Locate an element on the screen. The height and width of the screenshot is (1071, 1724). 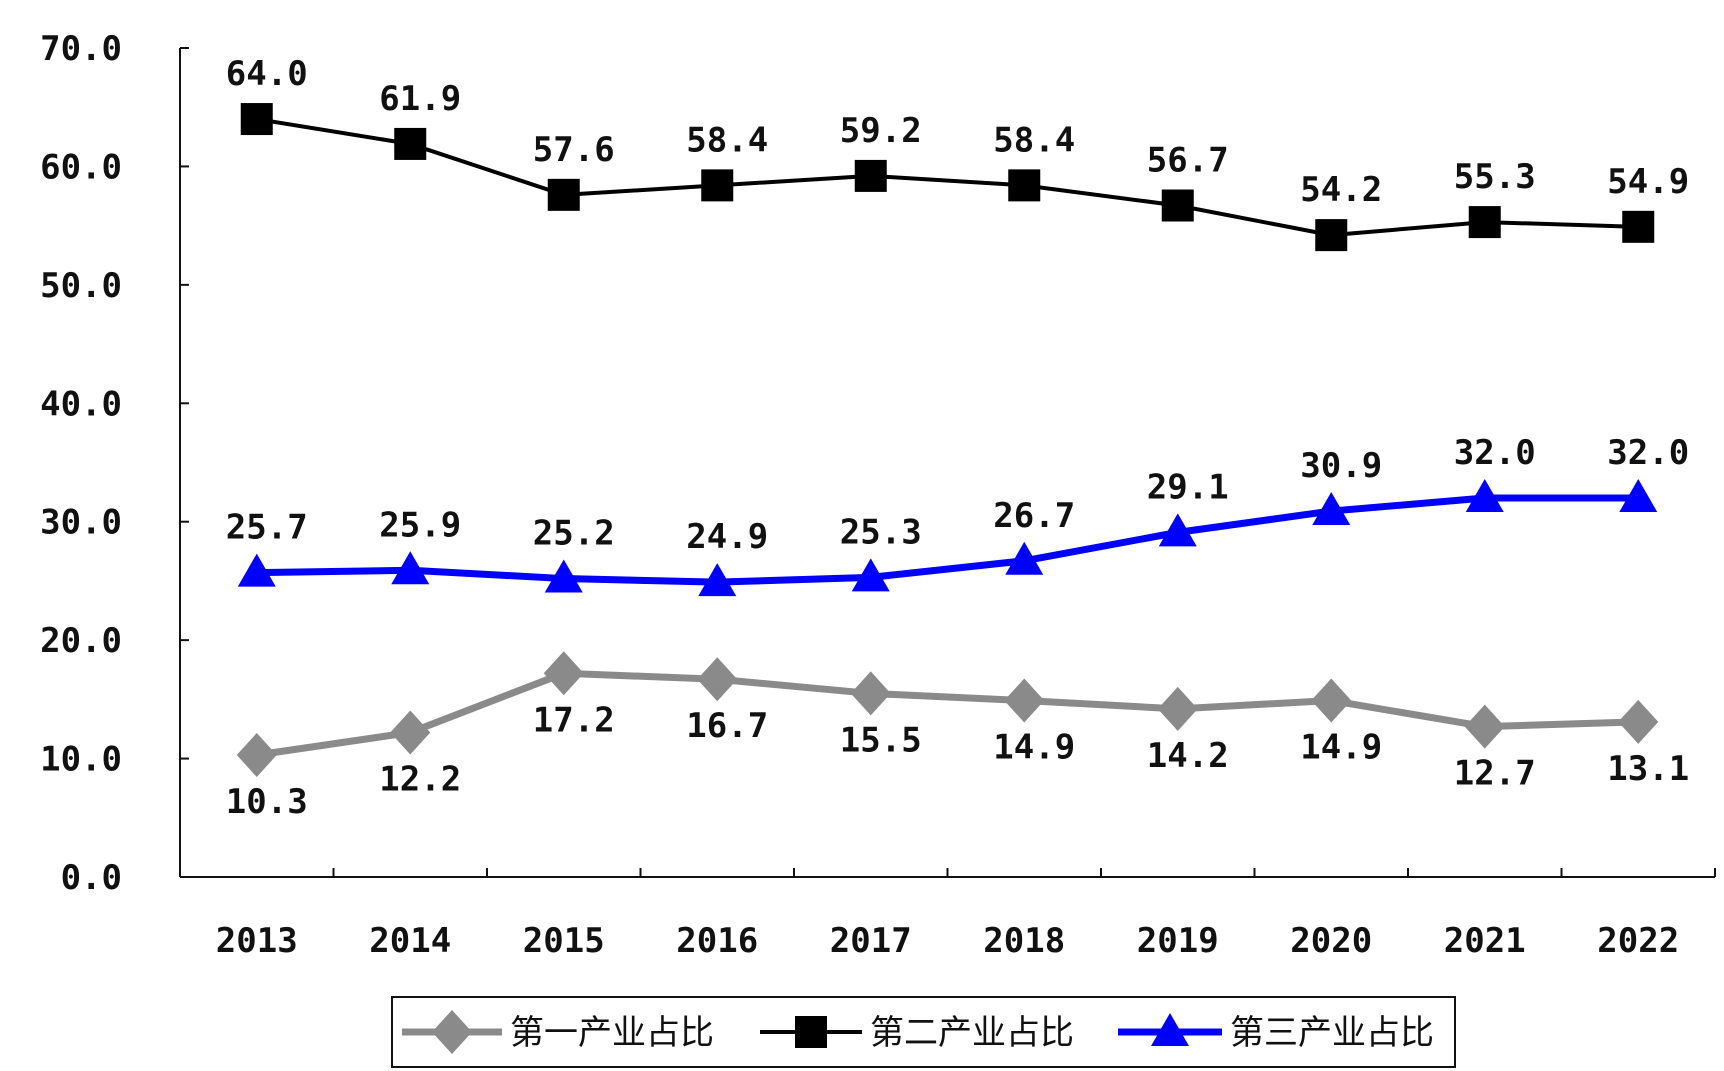
x-tick-label: 2017 is located at coordinates (871, 941).